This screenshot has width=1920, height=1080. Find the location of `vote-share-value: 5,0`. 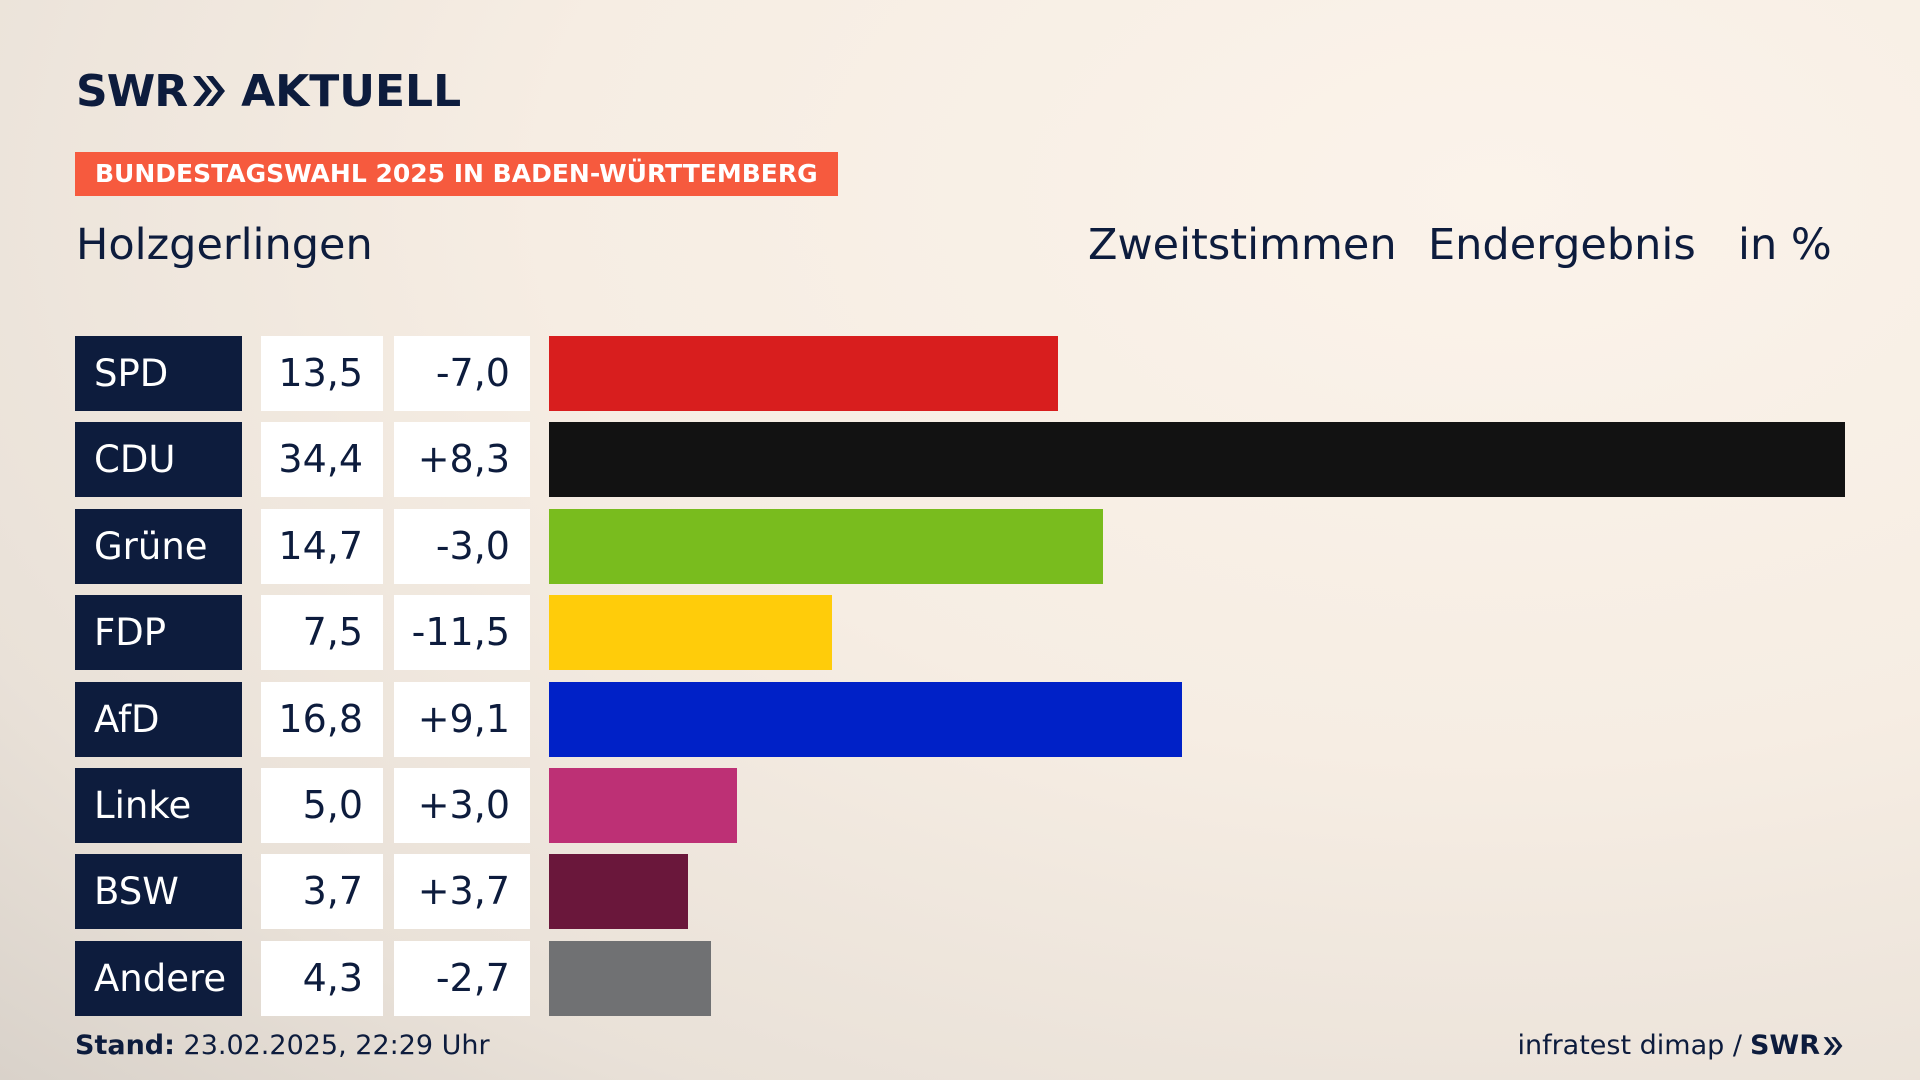

vote-share-value: 5,0 is located at coordinates (322, 805).